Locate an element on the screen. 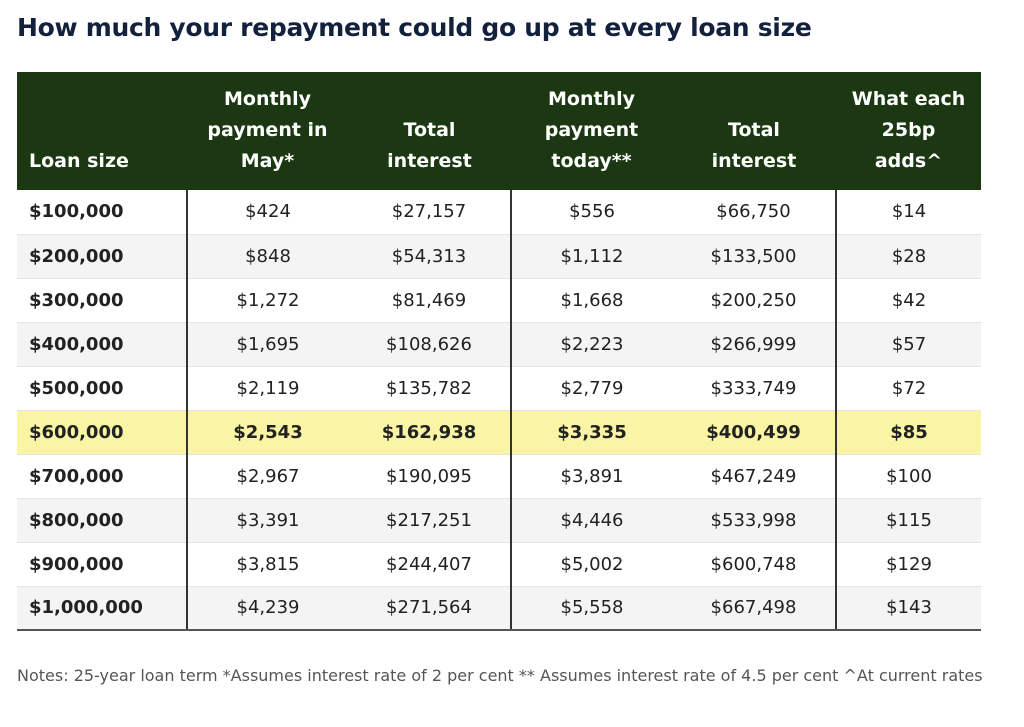 The height and width of the screenshot is (727, 1024). monthly-payment-today-cell: $1,668 is located at coordinates (591, 300).